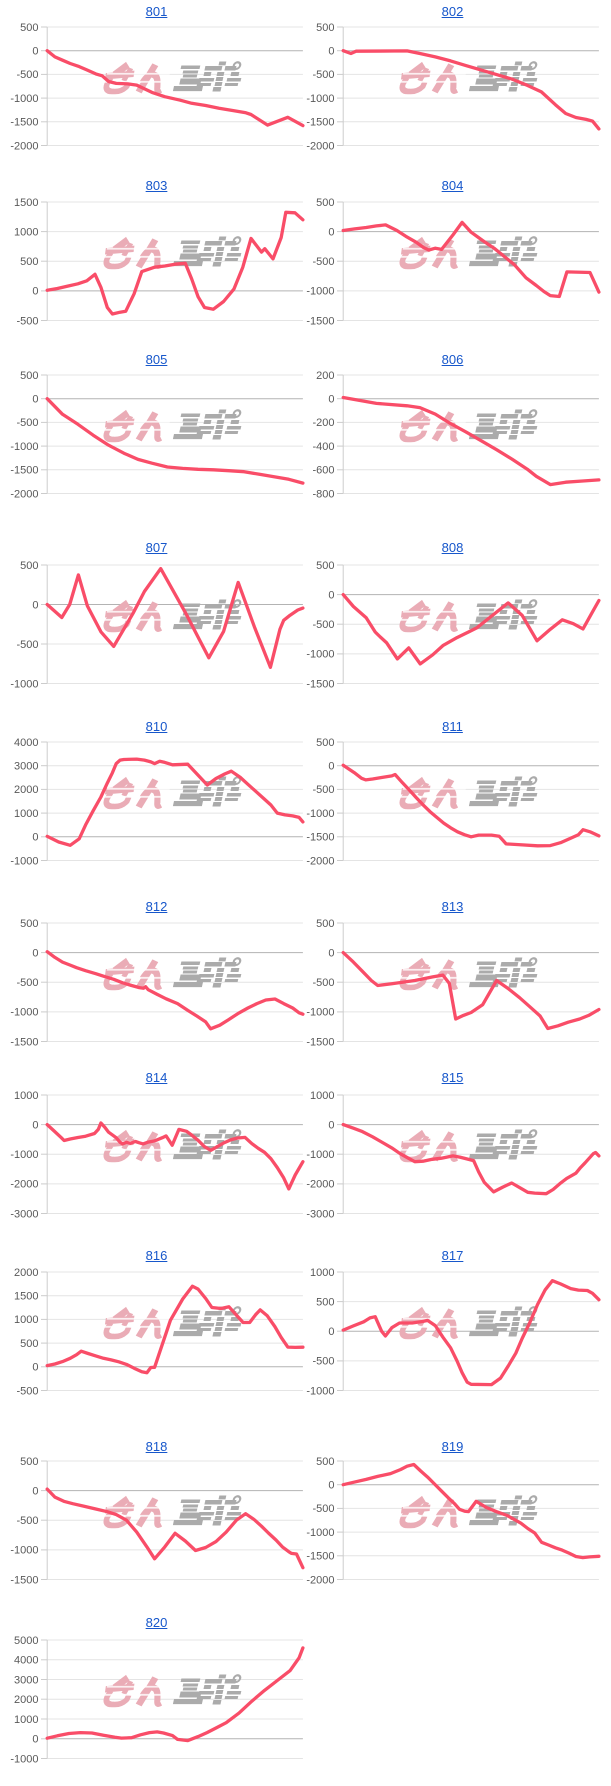 Image resolution: width=611 pixels, height=1786 pixels. What do you see at coordinates (323, 447) in the screenshot?
I see `svg-text: -400` at bounding box center [323, 447].